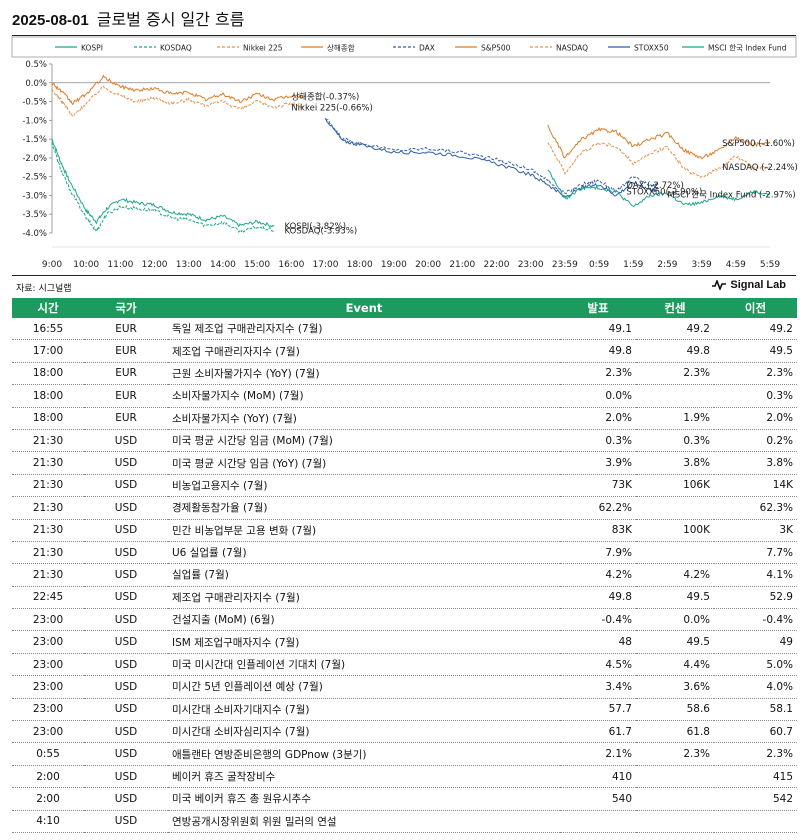 The image size is (808, 840). What do you see at coordinates (364, 821) in the screenshot?
I see `row-event: 연방공개시장위원회 위원 밀러의 연설` at bounding box center [364, 821].